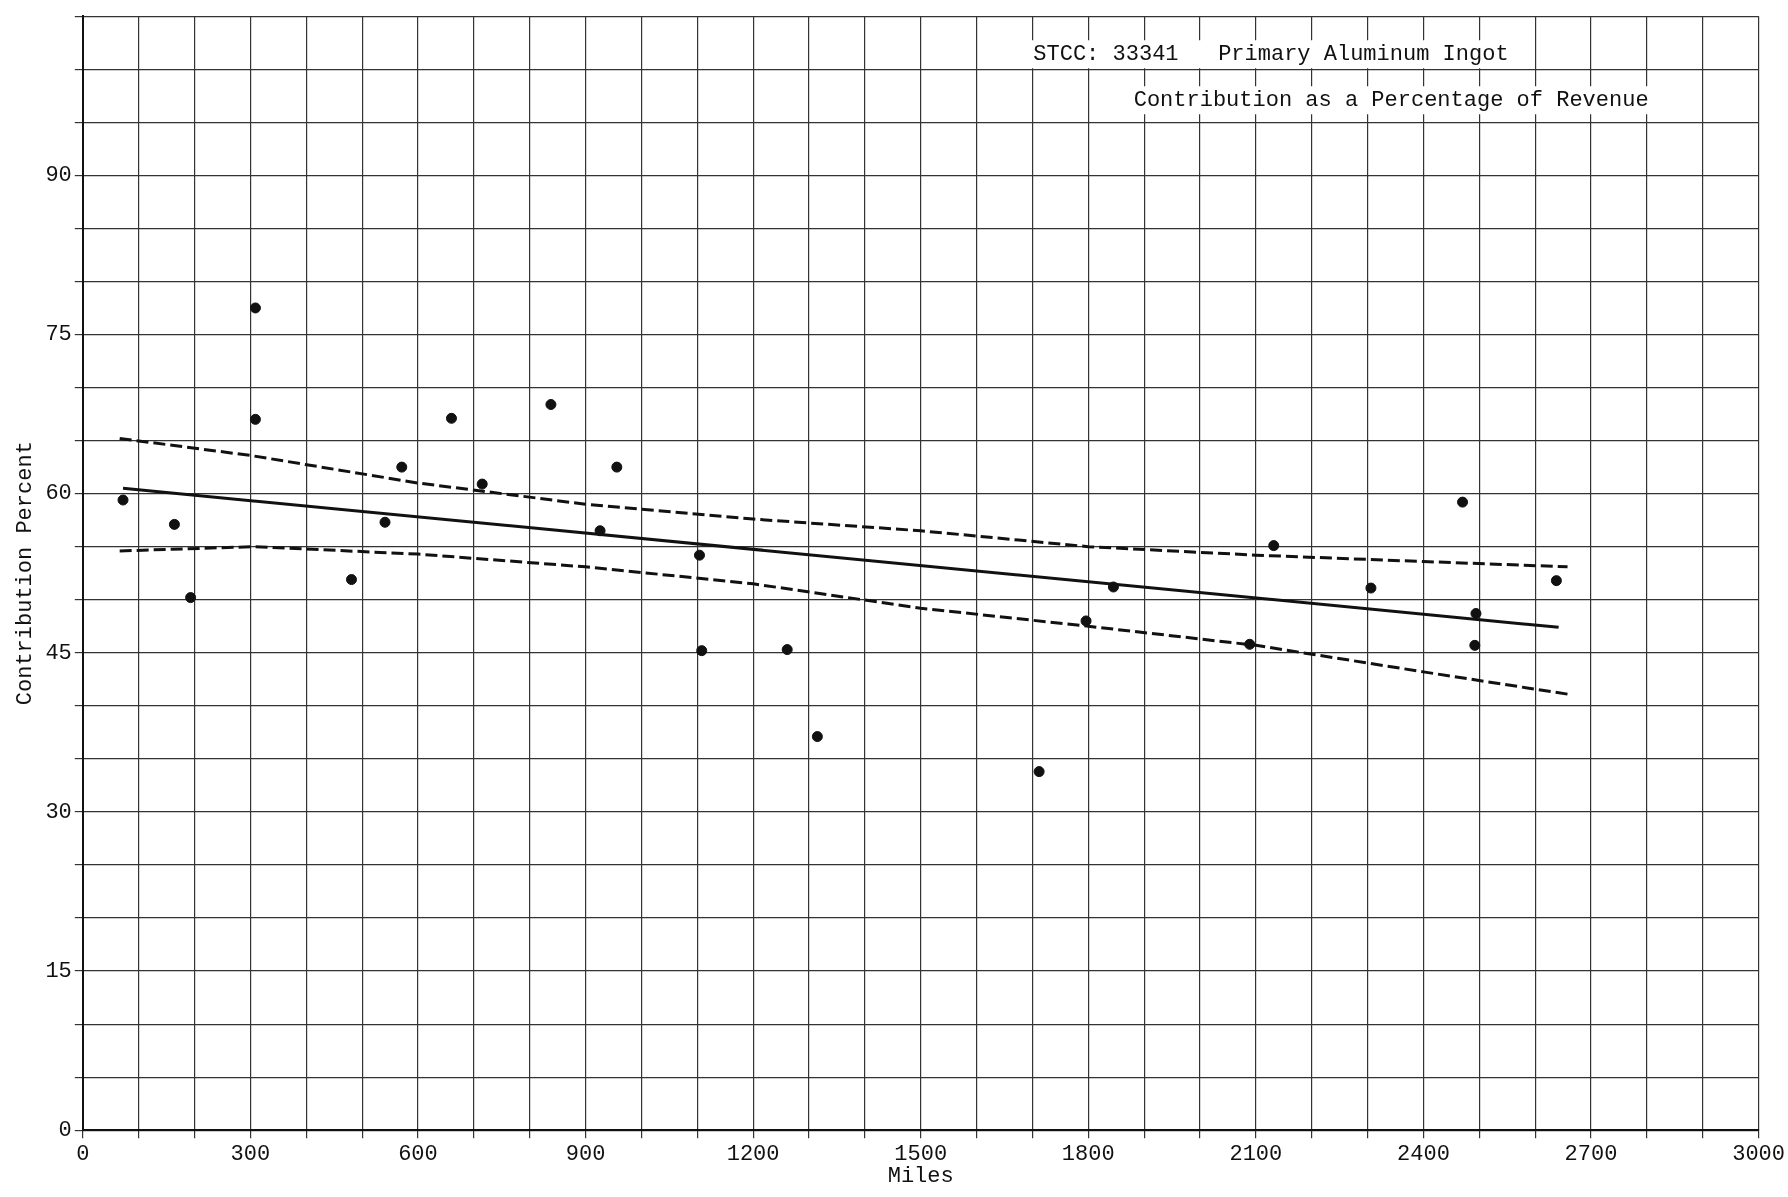  I want to click on x-axis-title: Miles, so click(920, 1176).